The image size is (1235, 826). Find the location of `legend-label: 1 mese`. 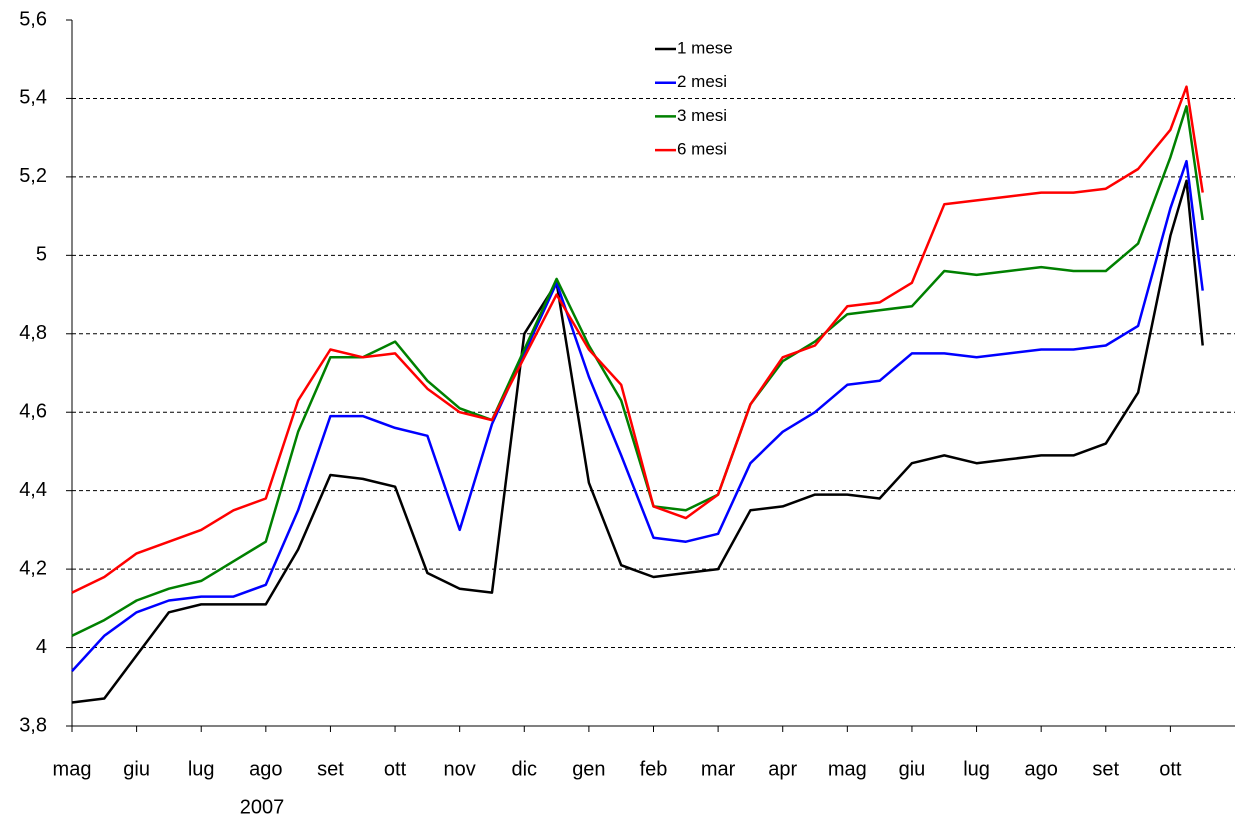

legend-label: 1 mese is located at coordinates (705, 47).